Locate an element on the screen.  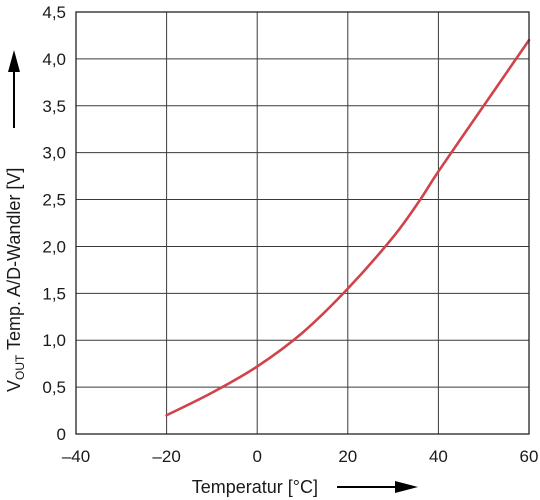
y-tick-labels: 0 0,5 1,0 1,5 2,0 2,5 3,0 3,5 4,0 4,5 is located at coordinates (54, 223).